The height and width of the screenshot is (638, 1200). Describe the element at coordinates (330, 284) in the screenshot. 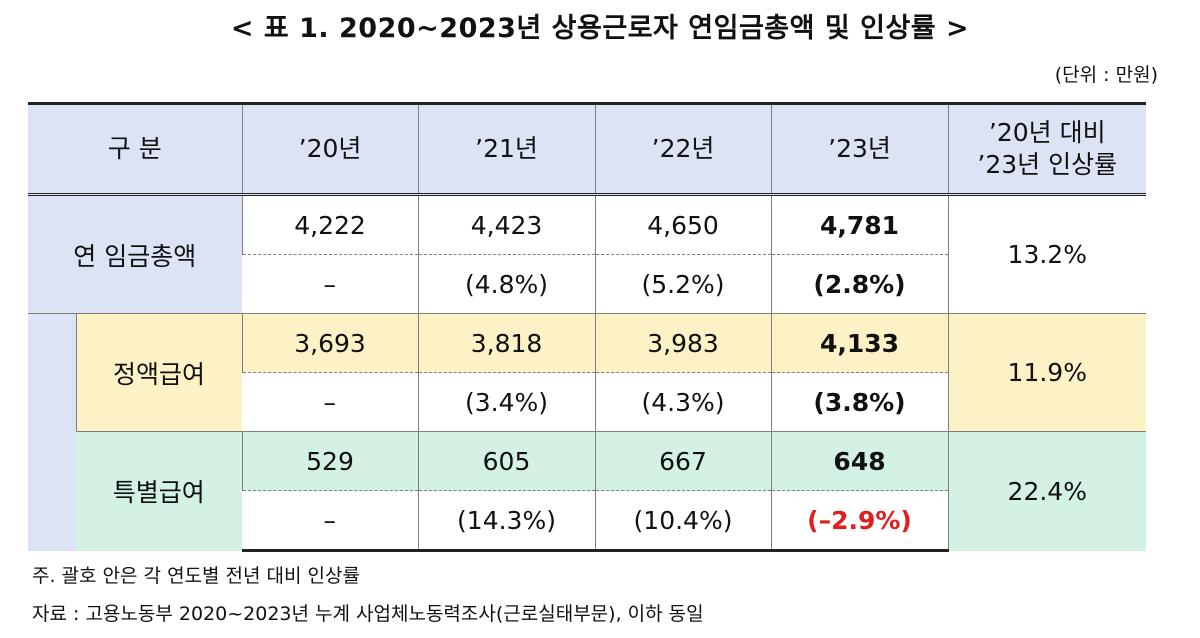

I see `total-rate-2020: –` at that location.